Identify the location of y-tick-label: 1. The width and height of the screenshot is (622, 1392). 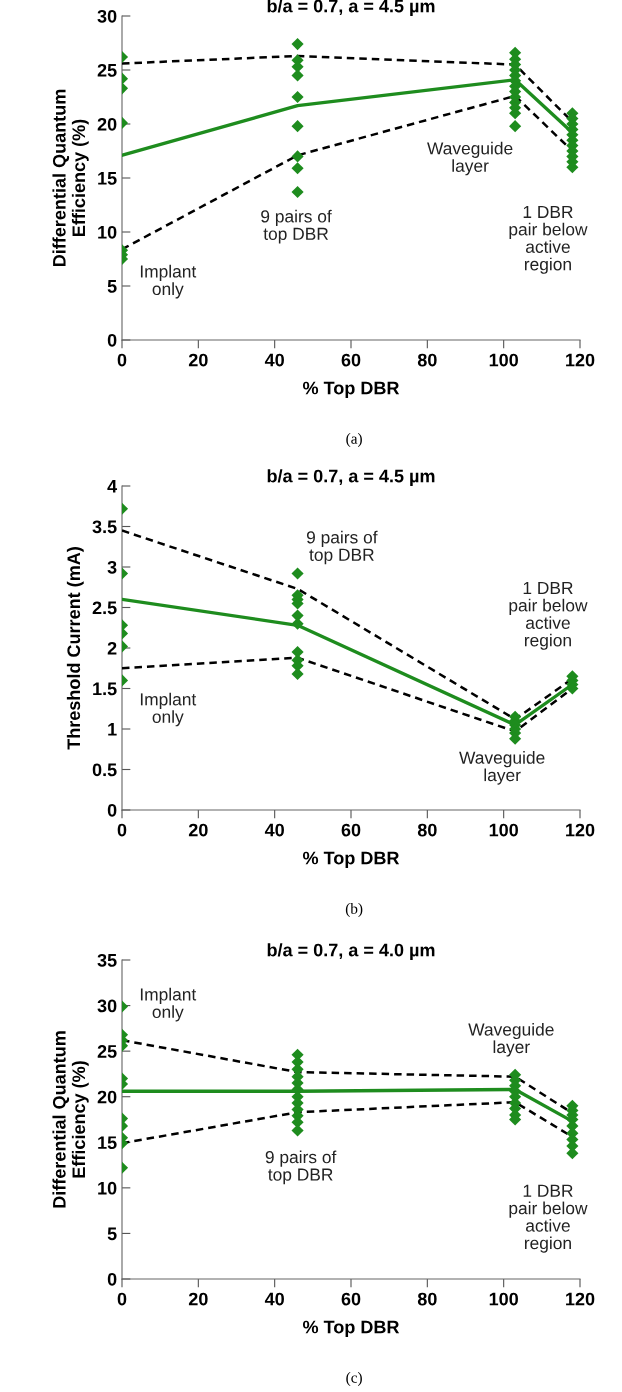
(112, 729).